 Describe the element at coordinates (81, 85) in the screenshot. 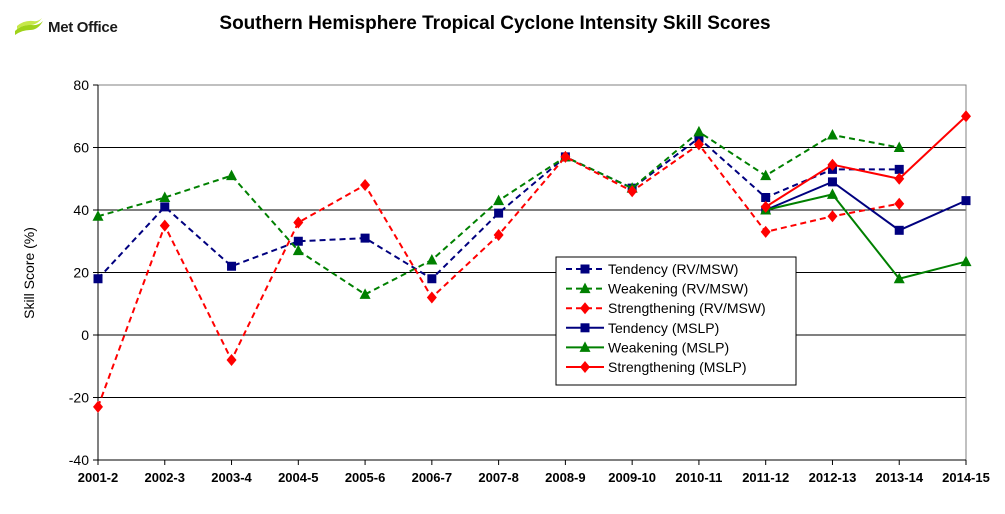

I see `y-tick-label: 80` at that location.